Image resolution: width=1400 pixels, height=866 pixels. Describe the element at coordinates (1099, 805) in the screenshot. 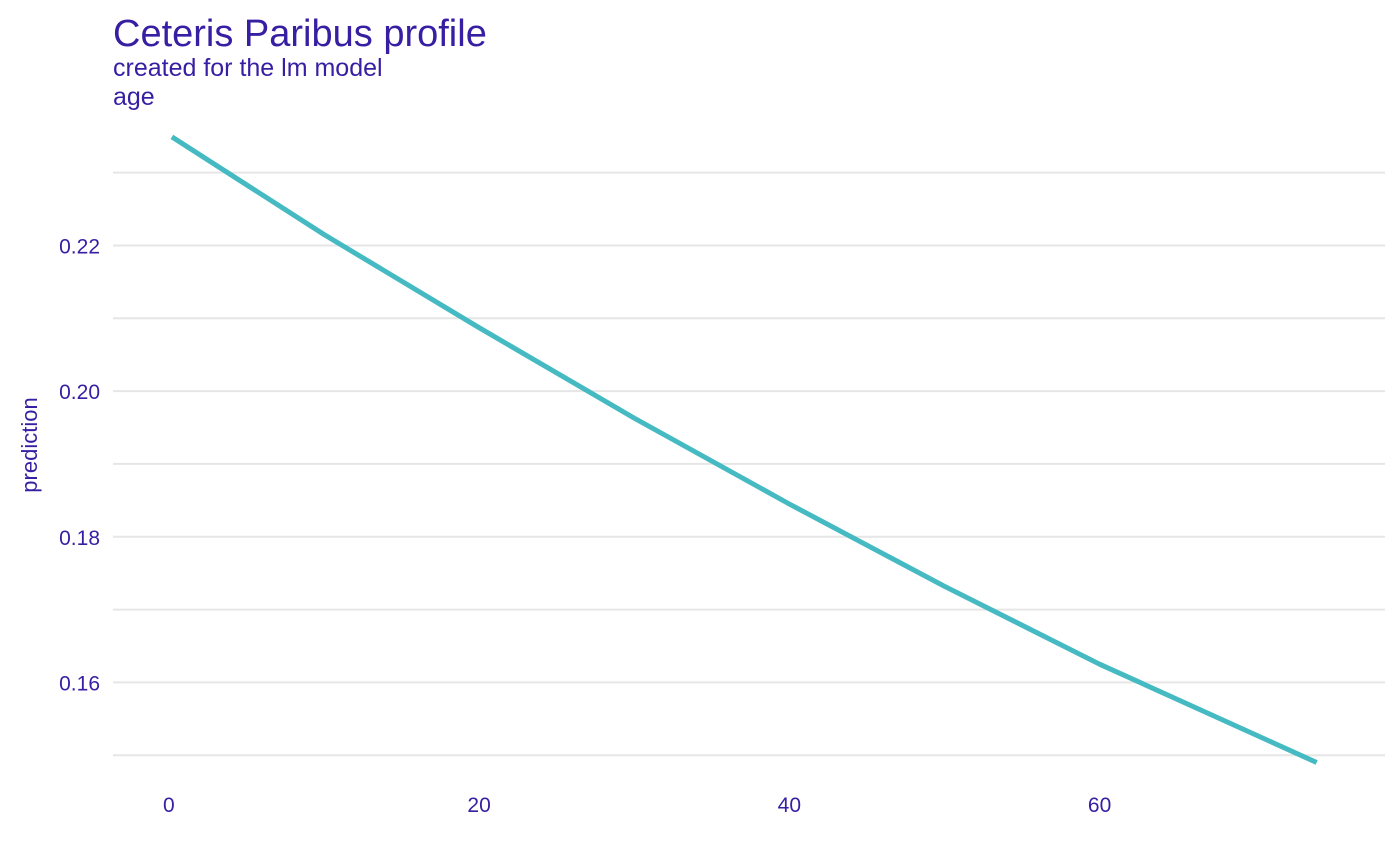

I see `x-tick-label: 60` at that location.